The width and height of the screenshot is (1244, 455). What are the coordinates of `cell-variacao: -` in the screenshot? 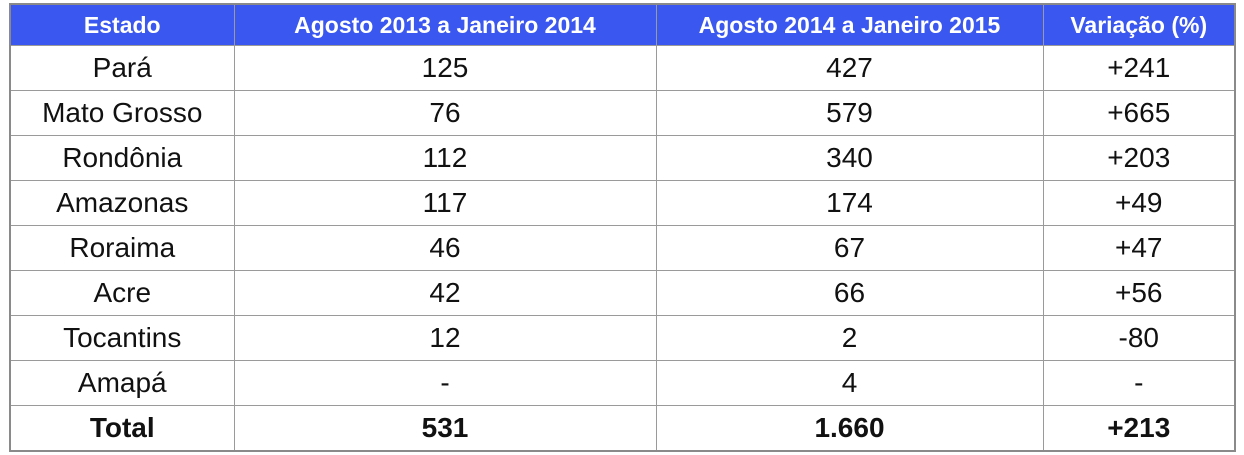 It's located at (1139, 383).